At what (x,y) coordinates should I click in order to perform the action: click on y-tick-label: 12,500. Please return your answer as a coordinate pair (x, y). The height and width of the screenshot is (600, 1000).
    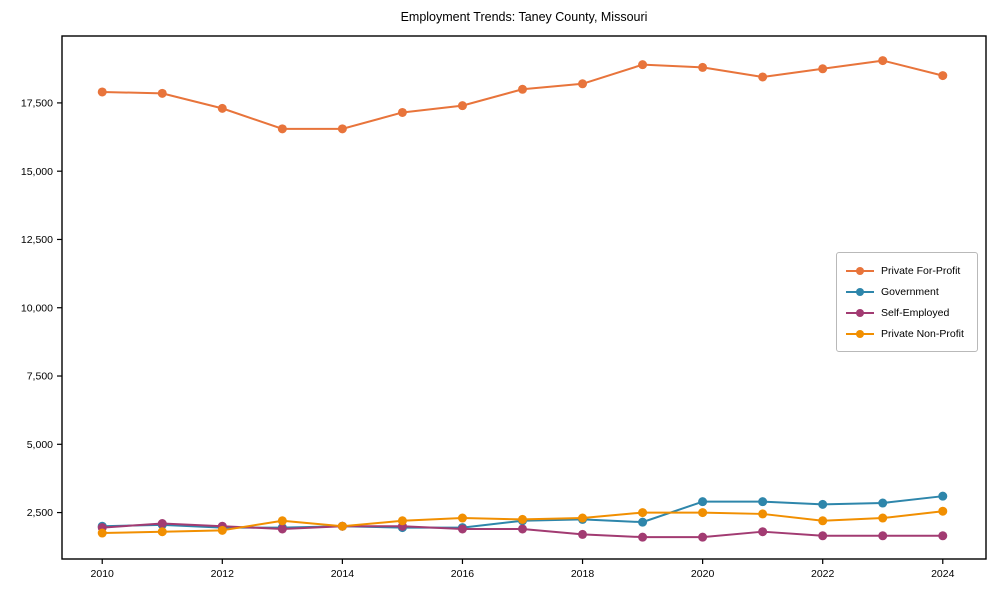
    Looking at the image, I should click on (37, 240).